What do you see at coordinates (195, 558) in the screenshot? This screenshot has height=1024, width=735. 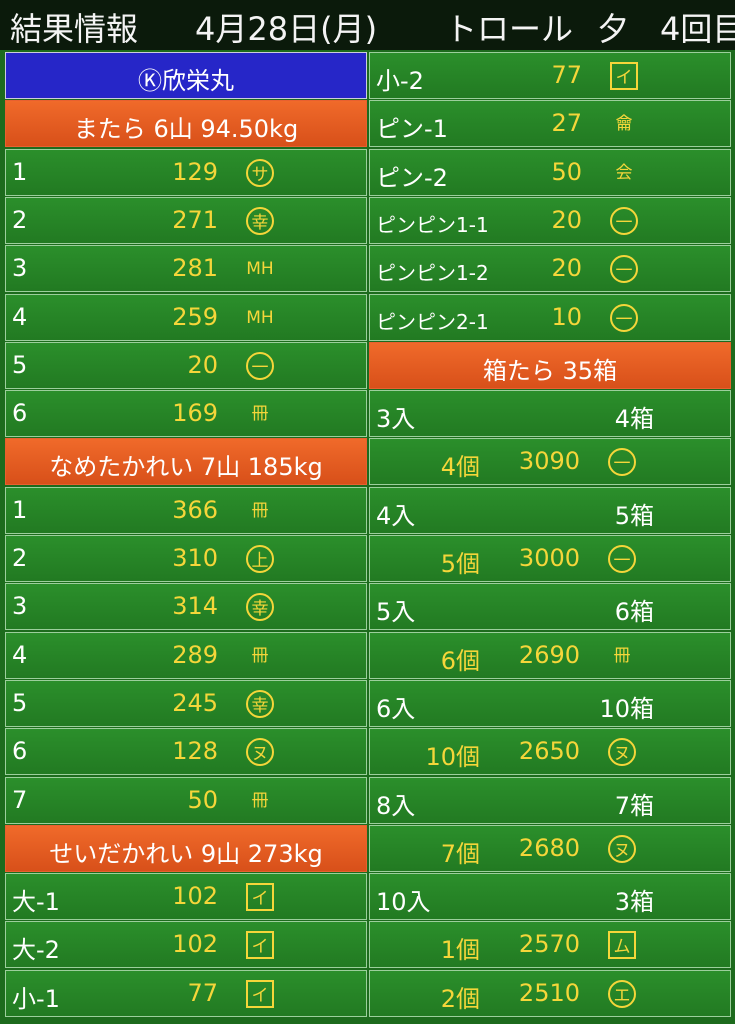 I see `price: 310` at bounding box center [195, 558].